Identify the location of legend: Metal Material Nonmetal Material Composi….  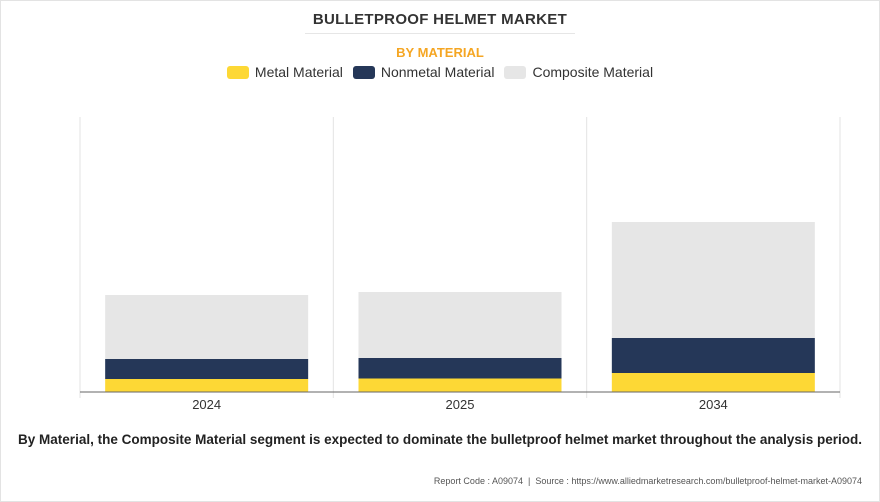
(440, 72).